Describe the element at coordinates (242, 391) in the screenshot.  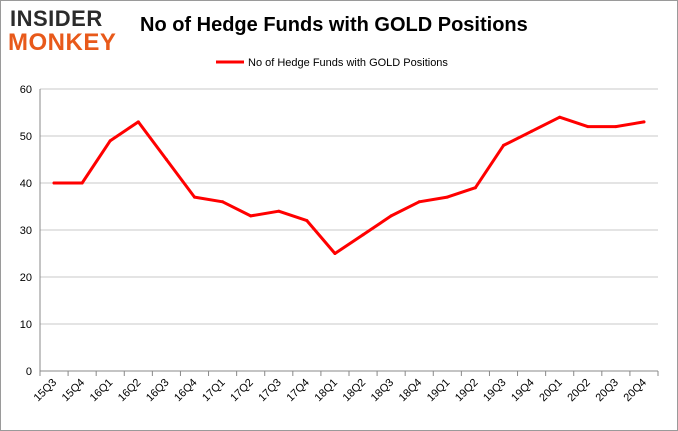
I see `x-tick-label: 17Q2` at that location.